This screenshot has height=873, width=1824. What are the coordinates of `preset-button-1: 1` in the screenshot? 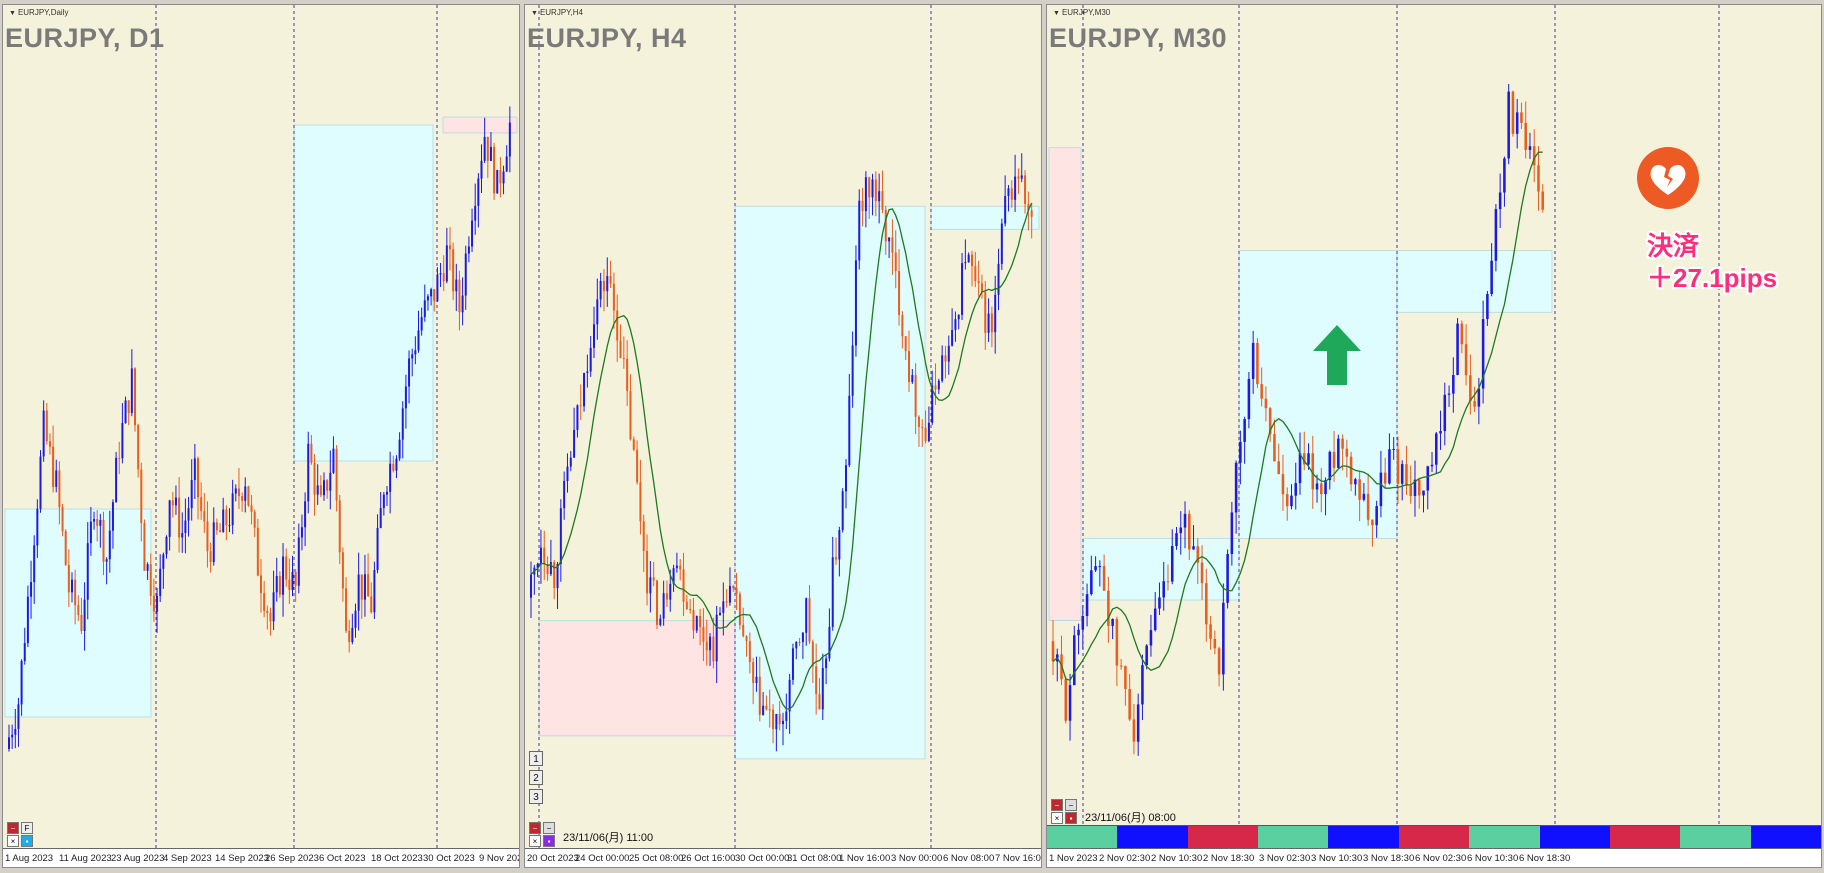 It's located at (536, 758).